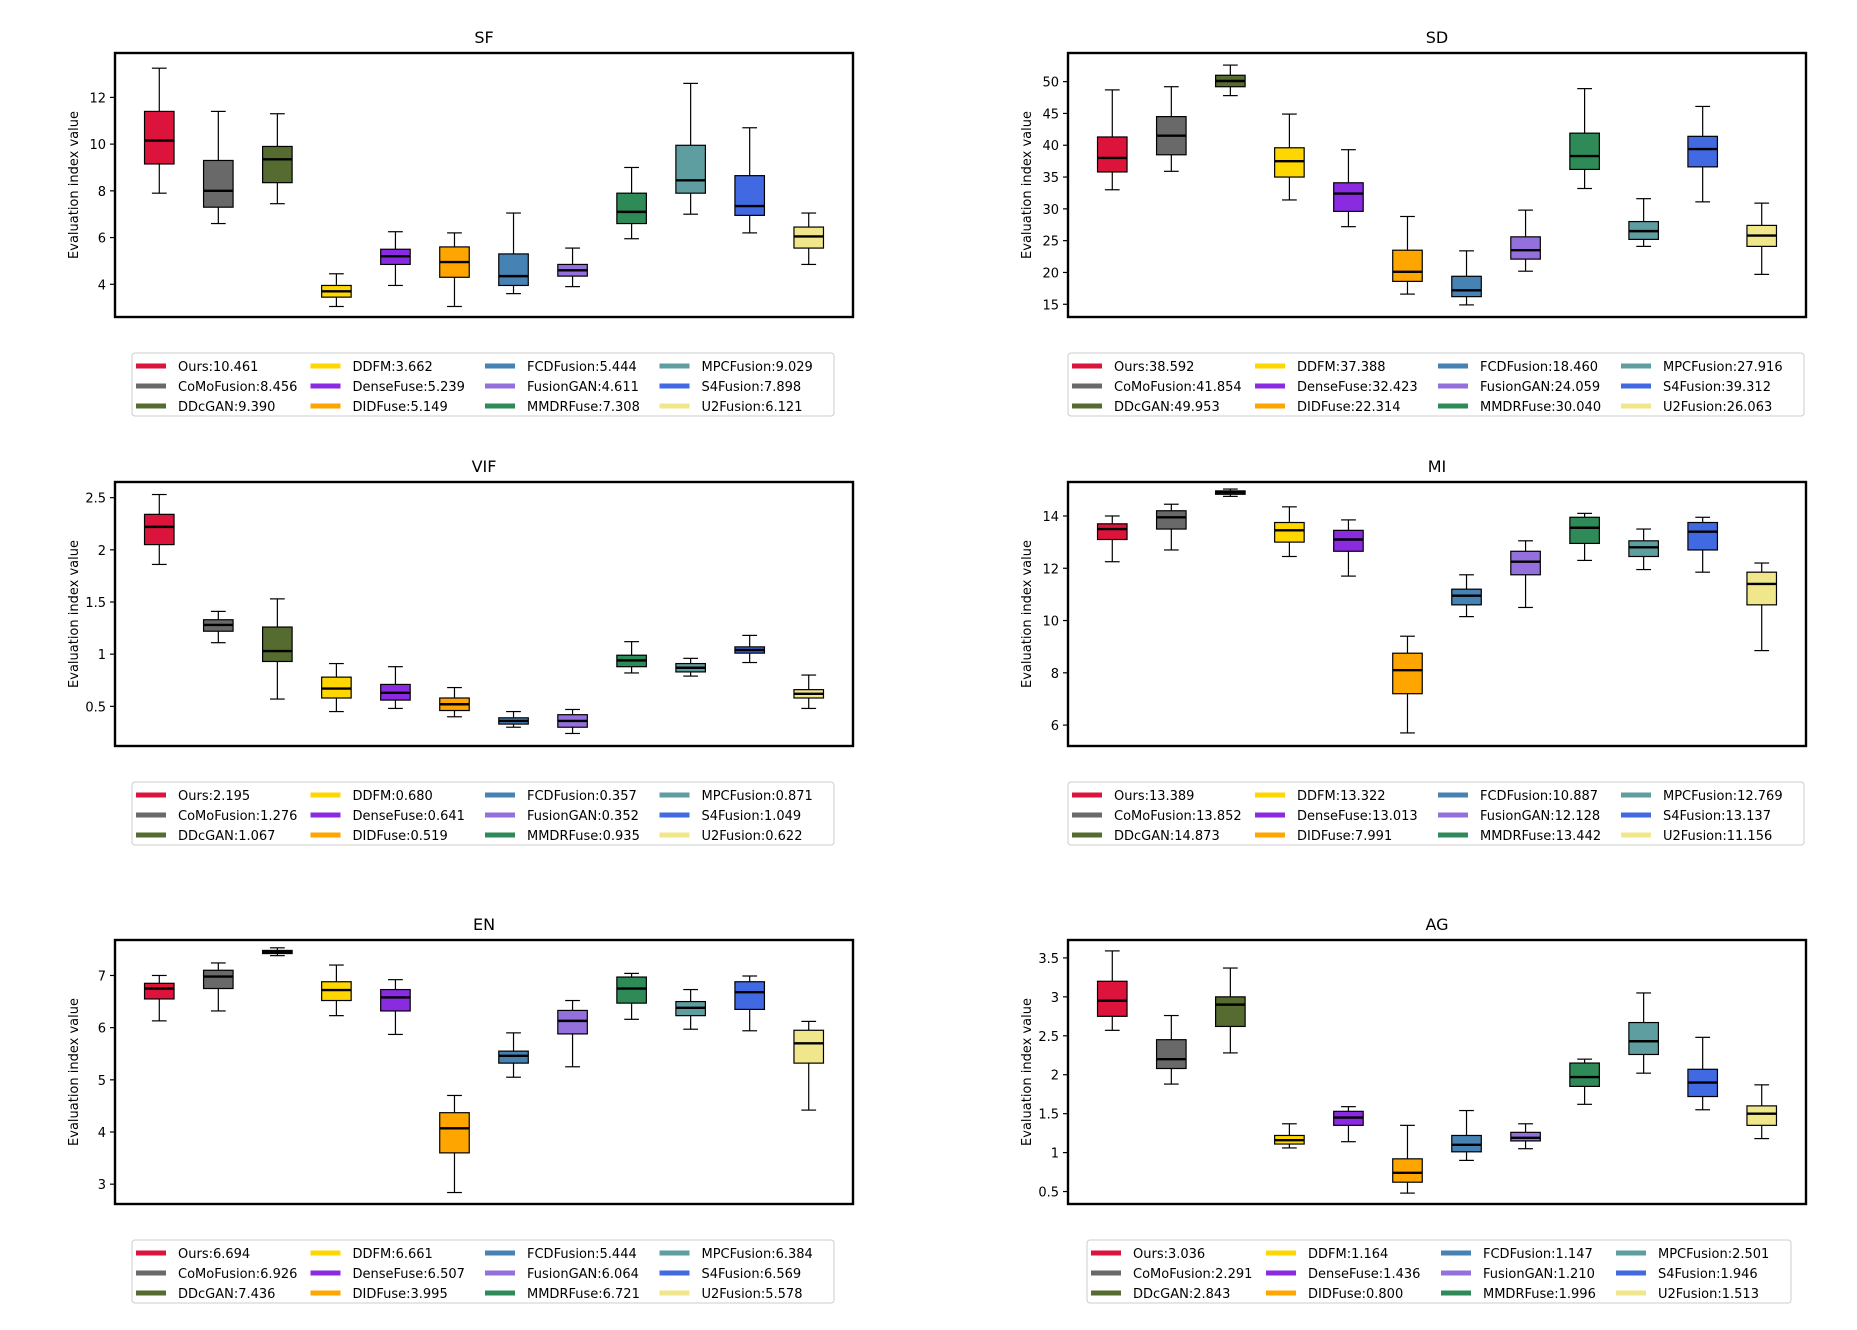 This screenshot has height=1330, width=1857. I want to click on legend-entry: FusionGAN:24.059, so click(1540, 387).